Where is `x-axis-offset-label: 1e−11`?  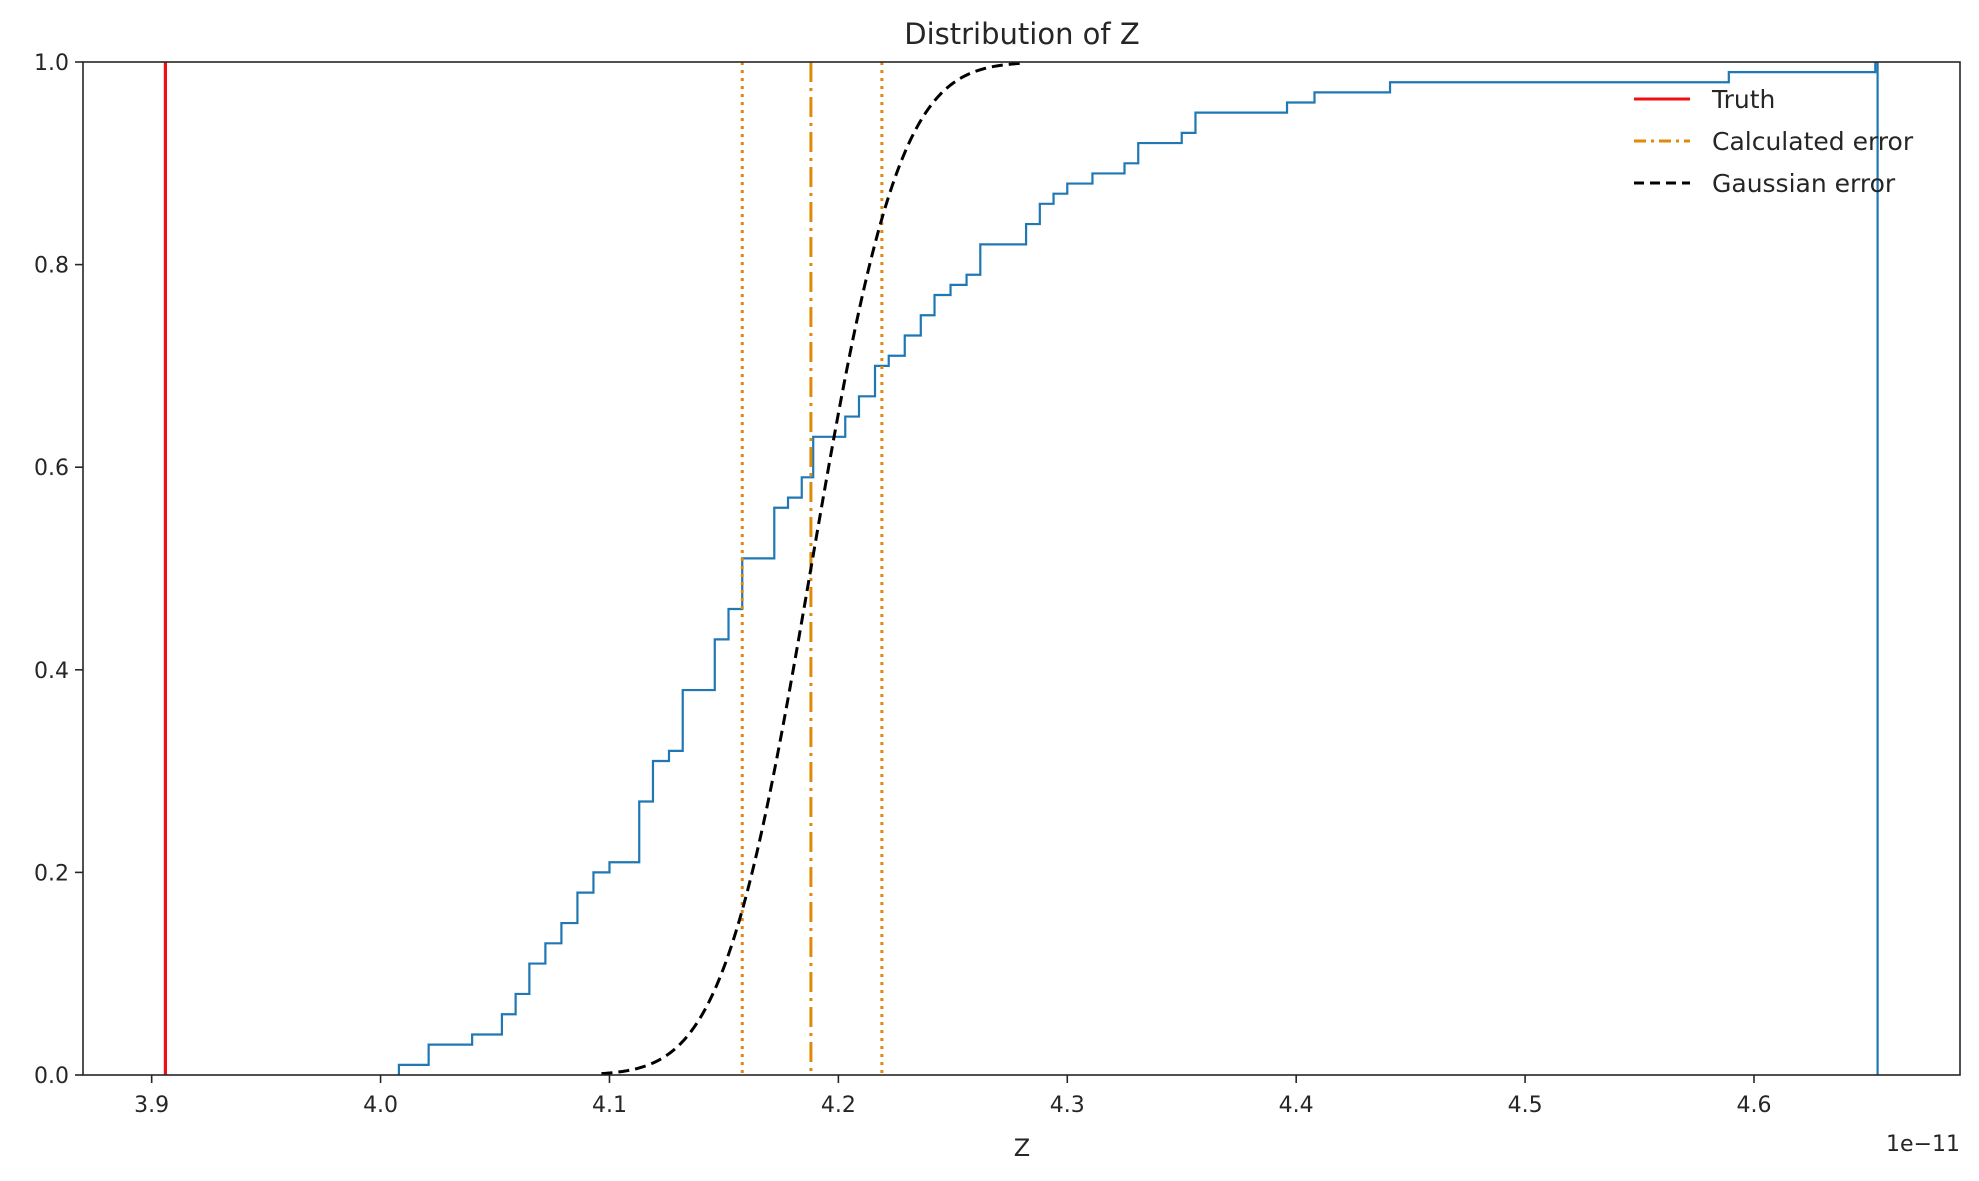 x-axis-offset-label: 1e−11 is located at coordinates (1923, 1144).